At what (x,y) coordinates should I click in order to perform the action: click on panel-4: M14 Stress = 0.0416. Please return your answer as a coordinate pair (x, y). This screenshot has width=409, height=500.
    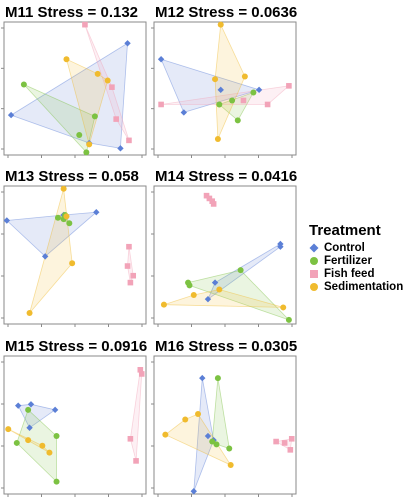
    Looking at the image, I should click on (224, 247).